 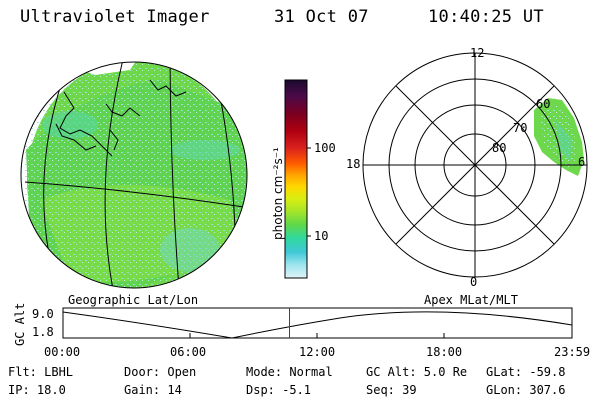 I want to click on status-ip: IP: 18.0, so click(x=37, y=390).